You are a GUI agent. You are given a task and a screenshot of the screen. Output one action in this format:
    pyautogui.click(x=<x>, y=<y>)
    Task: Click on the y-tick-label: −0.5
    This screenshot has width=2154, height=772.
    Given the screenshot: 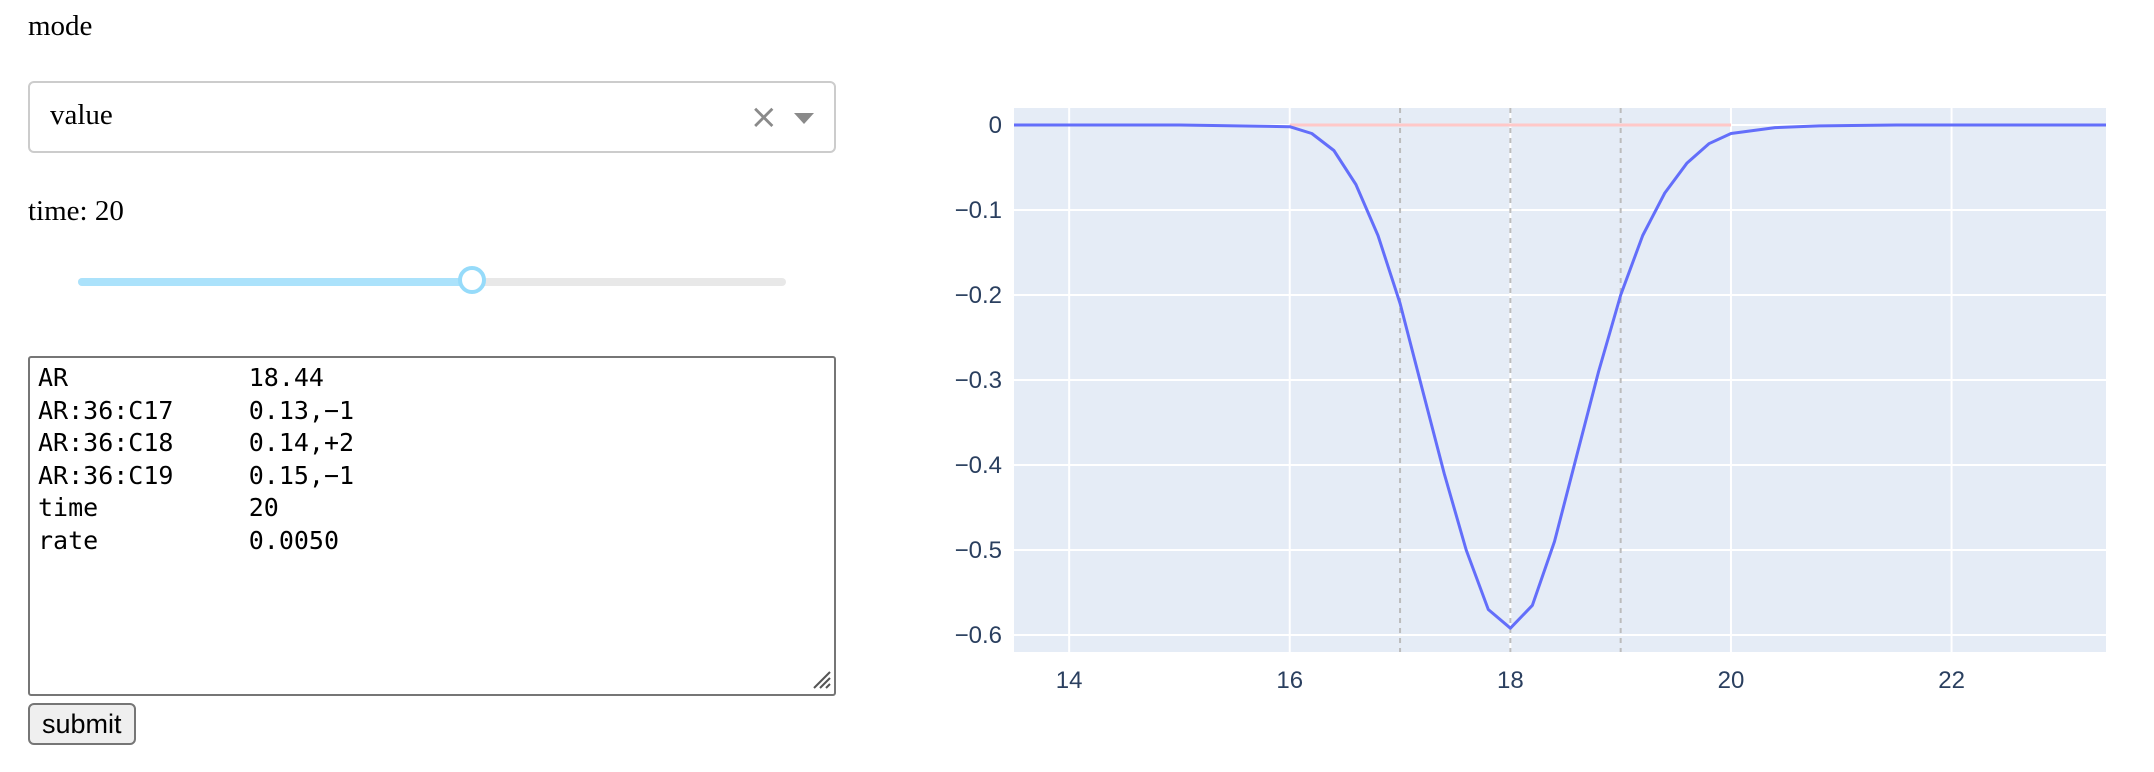 What is the action you would take?
    pyautogui.click(x=978, y=550)
    